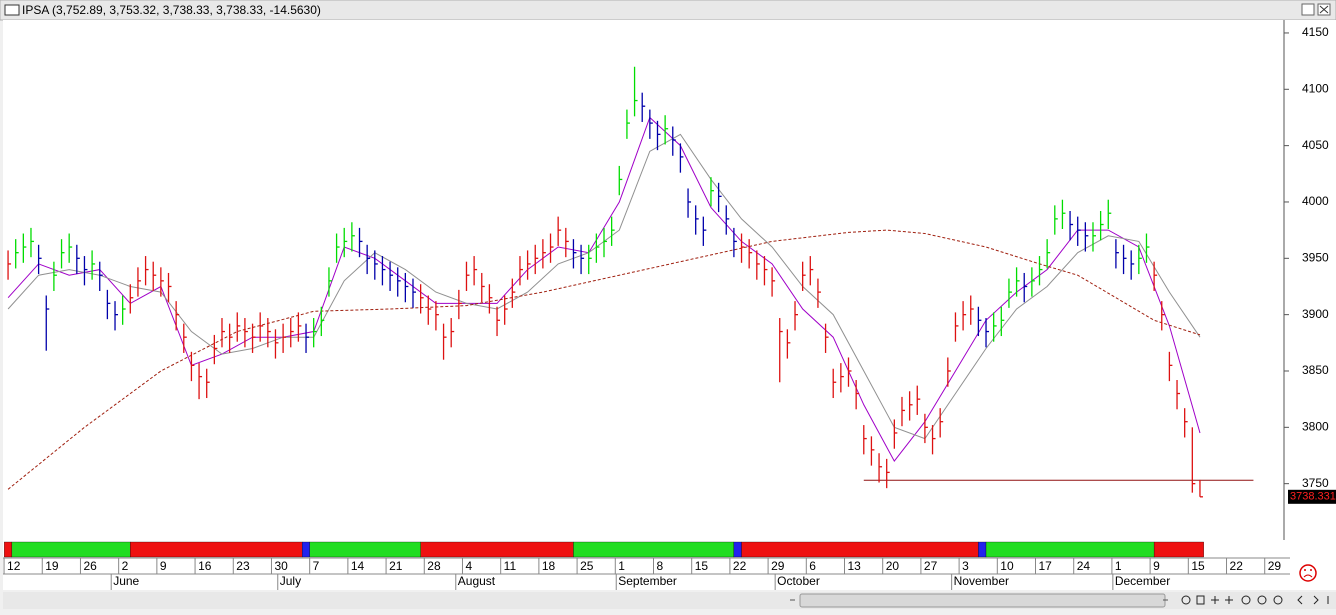  Describe the element at coordinates (1310, 280) in the screenshot. I see `price-axis-area` at that location.